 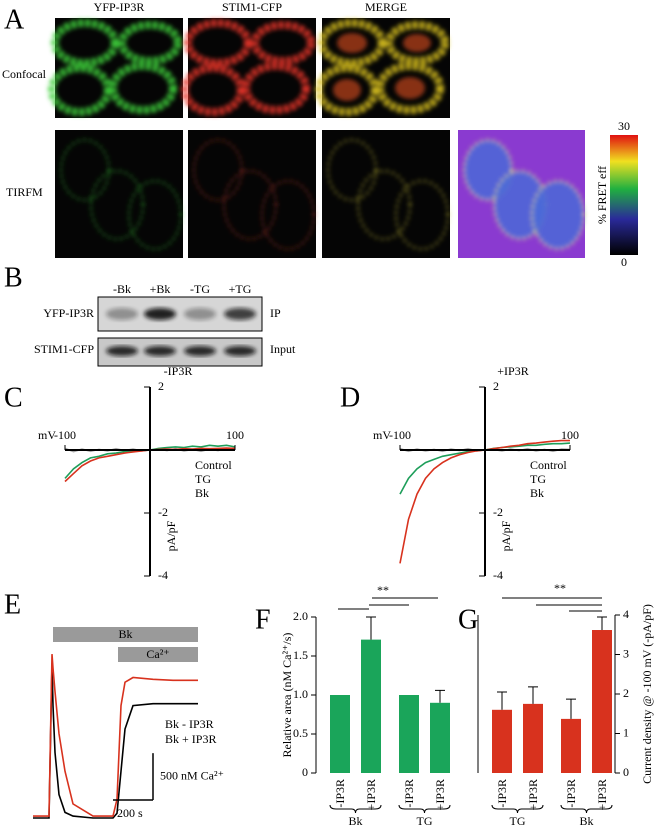 I want to click on row-label: Confocal, so click(x=24, y=74).